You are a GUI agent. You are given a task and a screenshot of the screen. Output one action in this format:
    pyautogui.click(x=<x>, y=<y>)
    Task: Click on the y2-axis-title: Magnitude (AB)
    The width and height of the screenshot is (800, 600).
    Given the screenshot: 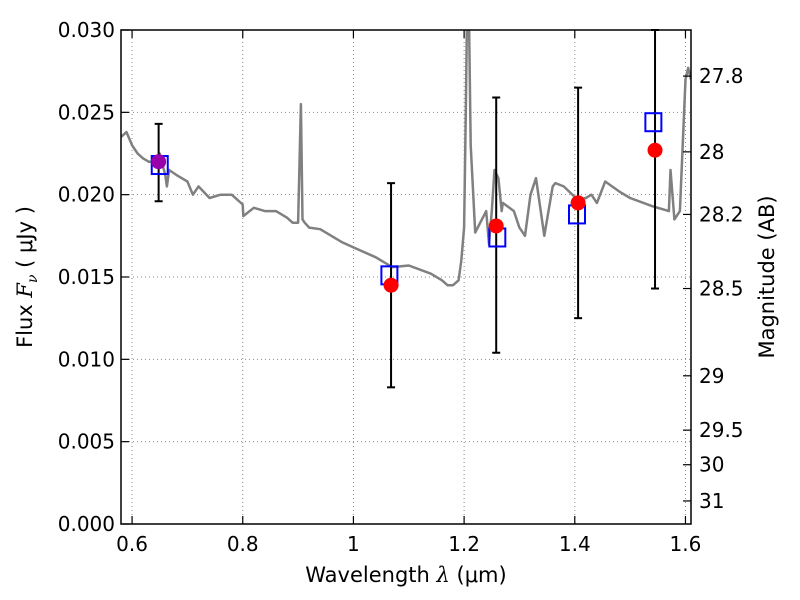 What is the action you would take?
    pyautogui.click(x=767, y=276)
    